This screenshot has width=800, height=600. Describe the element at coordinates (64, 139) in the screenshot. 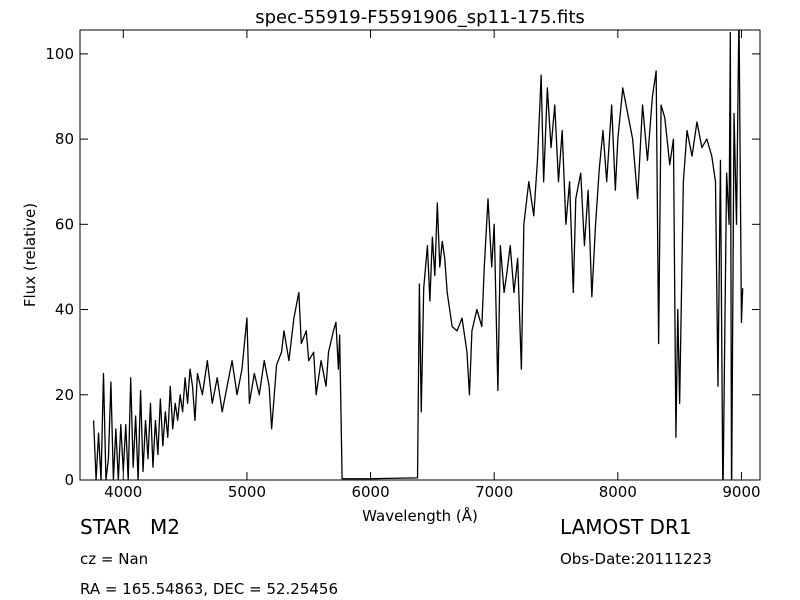

I see `y-tick-label: 80` at that location.